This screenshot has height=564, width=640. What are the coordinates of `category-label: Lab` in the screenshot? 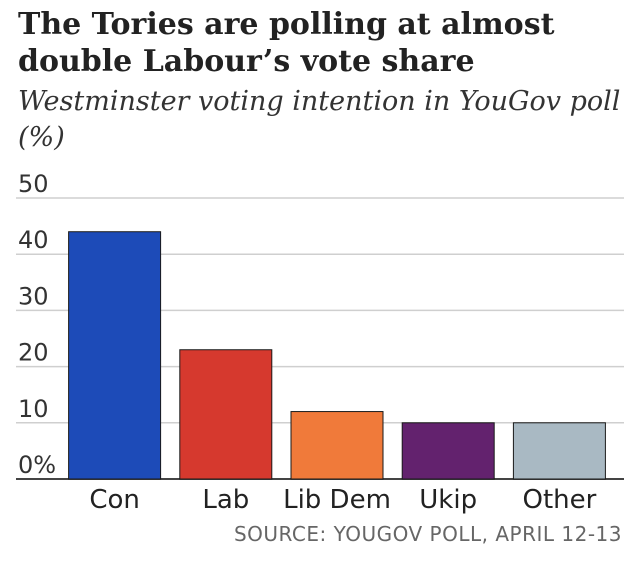 It's located at (225, 500).